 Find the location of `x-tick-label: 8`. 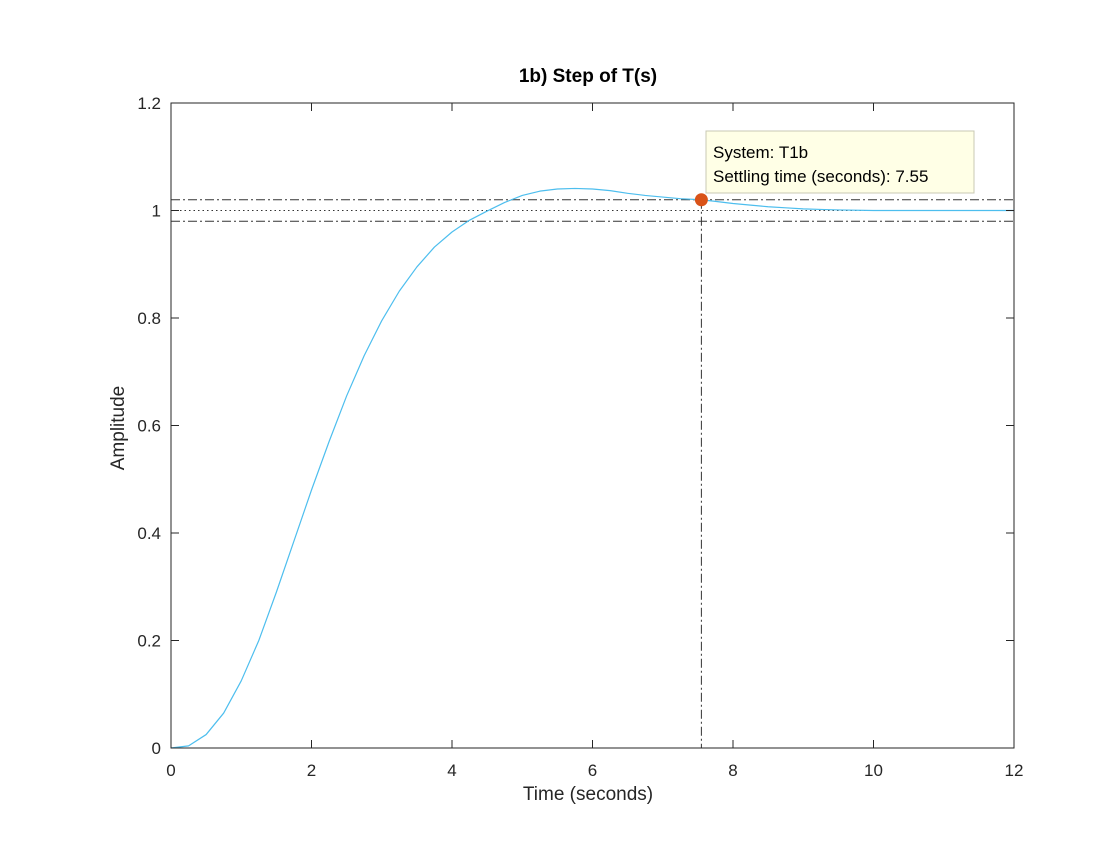

x-tick-label: 8 is located at coordinates (732, 770).